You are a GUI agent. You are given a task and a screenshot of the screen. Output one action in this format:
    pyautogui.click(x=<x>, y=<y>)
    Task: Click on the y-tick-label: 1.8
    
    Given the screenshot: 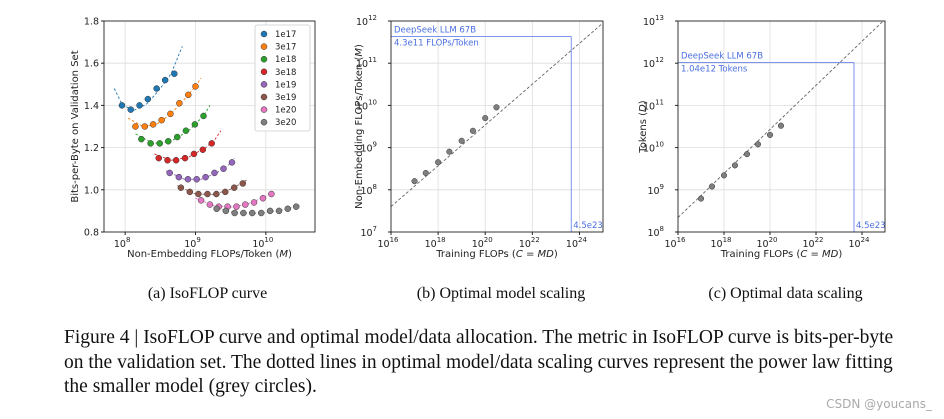 What is the action you would take?
    pyautogui.click(x=91, y=22)
    